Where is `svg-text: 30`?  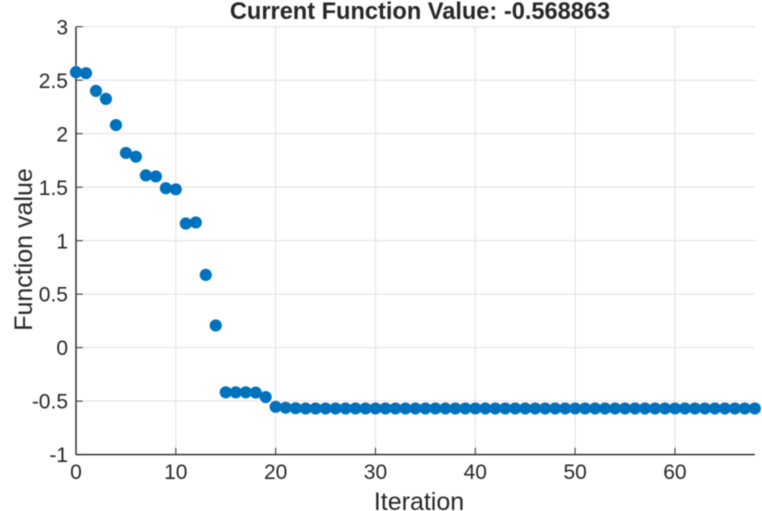
svg-text: 30 is located at coordinates (375, 472).